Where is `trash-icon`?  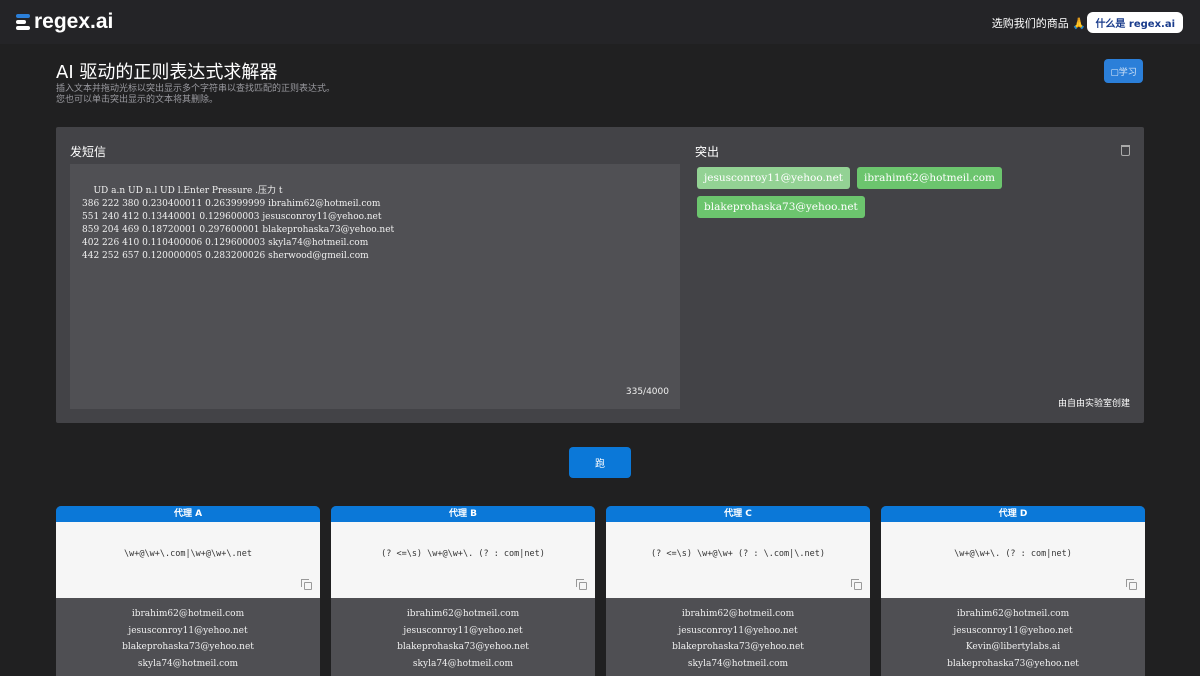 trash-icon is located at coordinates (1125, 150).